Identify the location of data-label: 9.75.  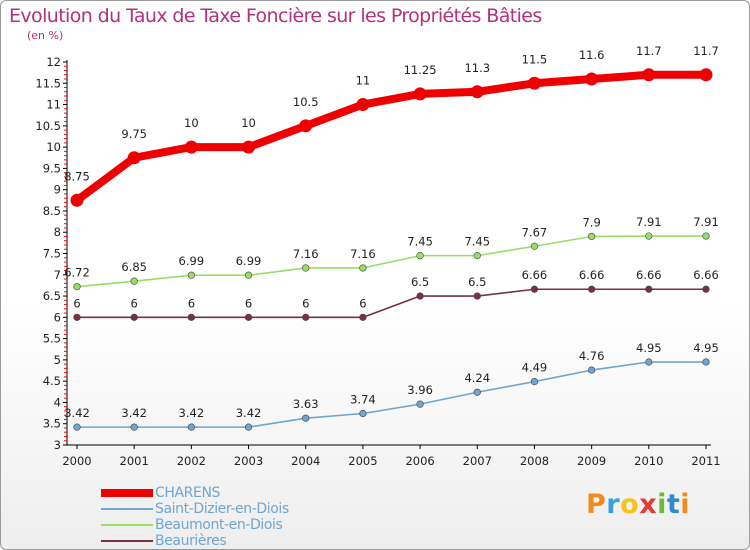
(134, 134).